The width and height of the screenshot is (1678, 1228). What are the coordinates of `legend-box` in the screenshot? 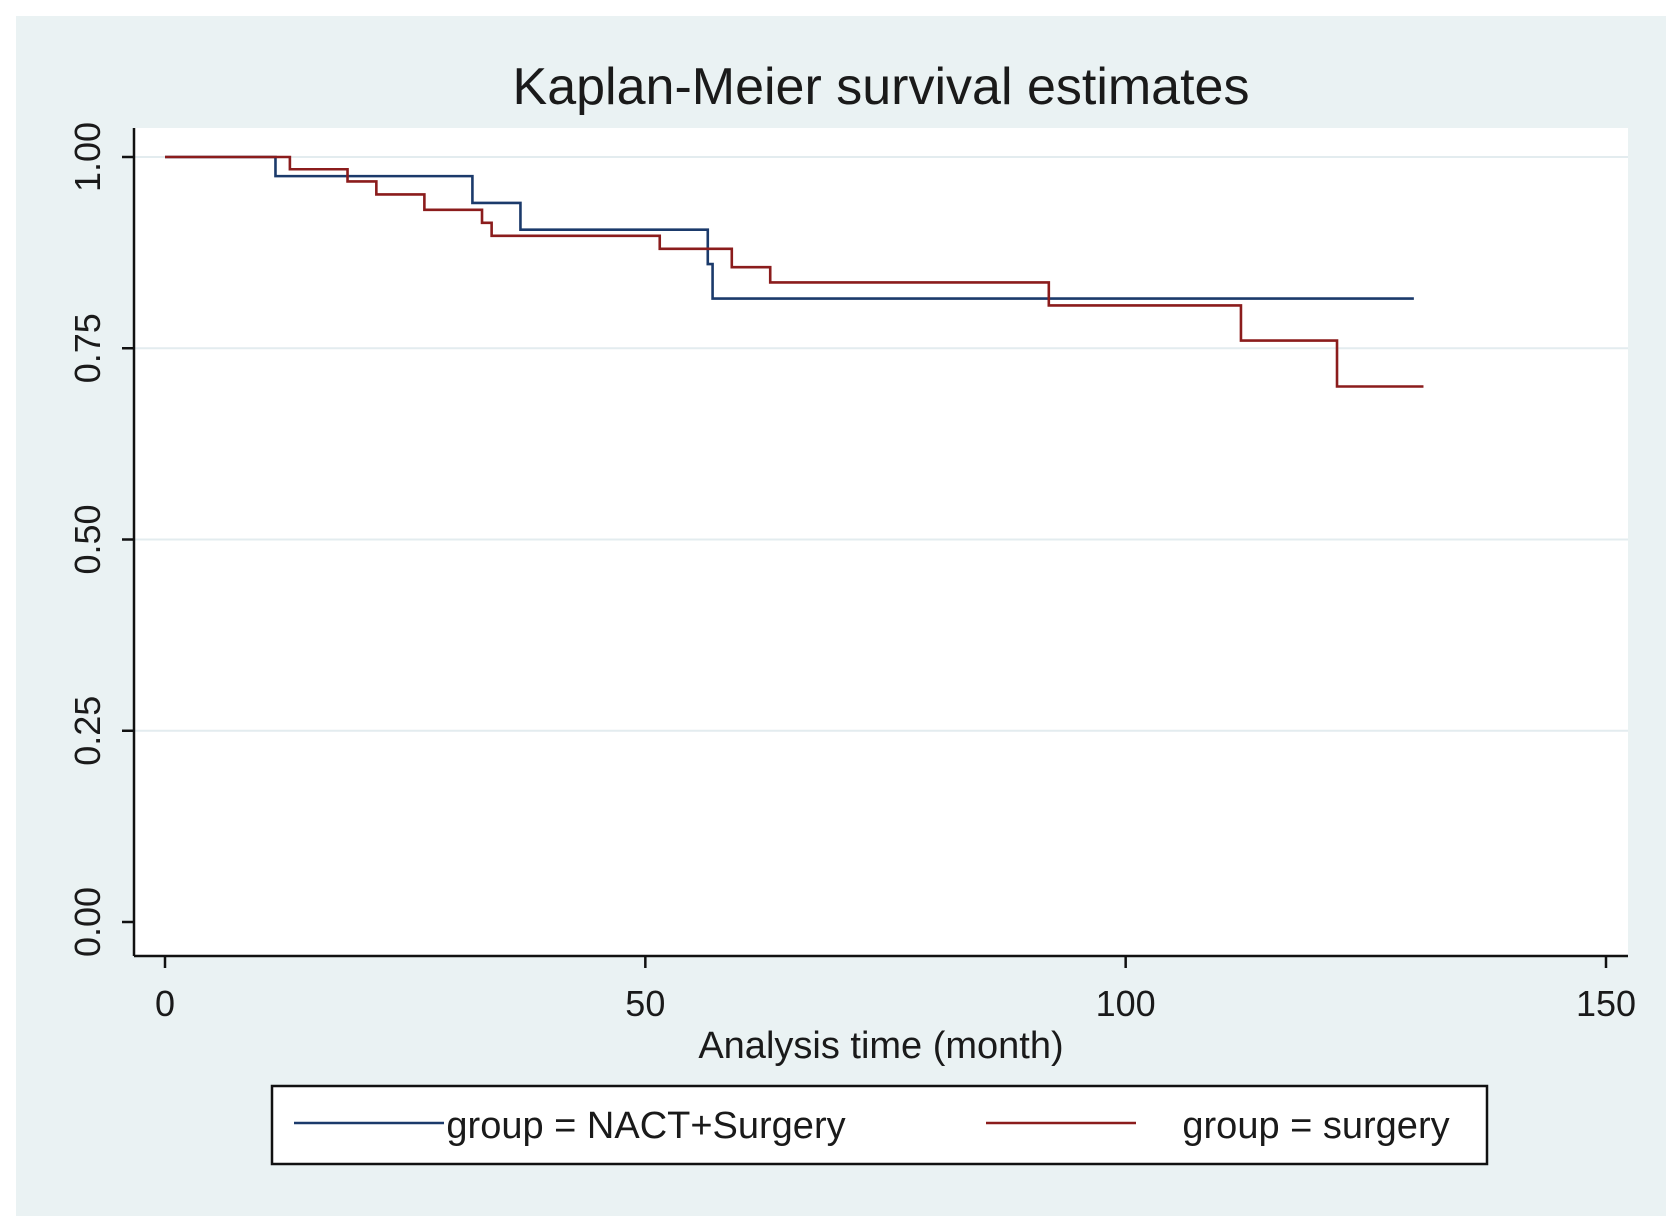 It's located at (879, 1125).